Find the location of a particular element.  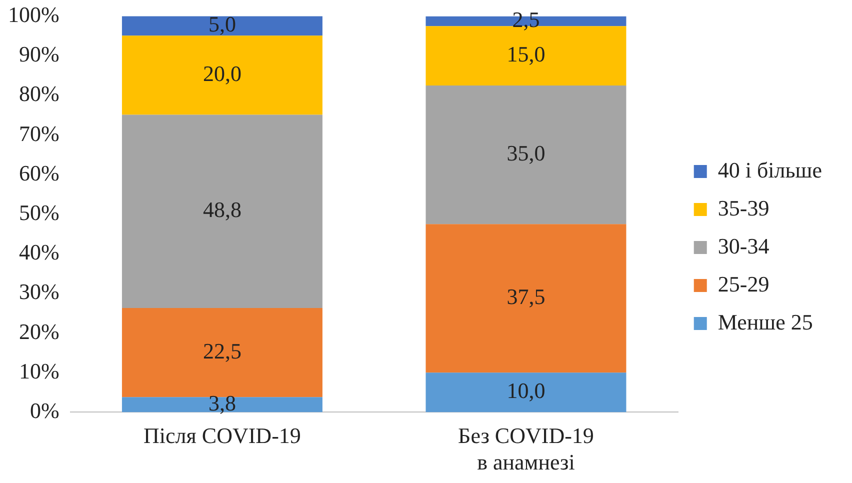

data-label: 35,0 is located at coordinates (526, 153).